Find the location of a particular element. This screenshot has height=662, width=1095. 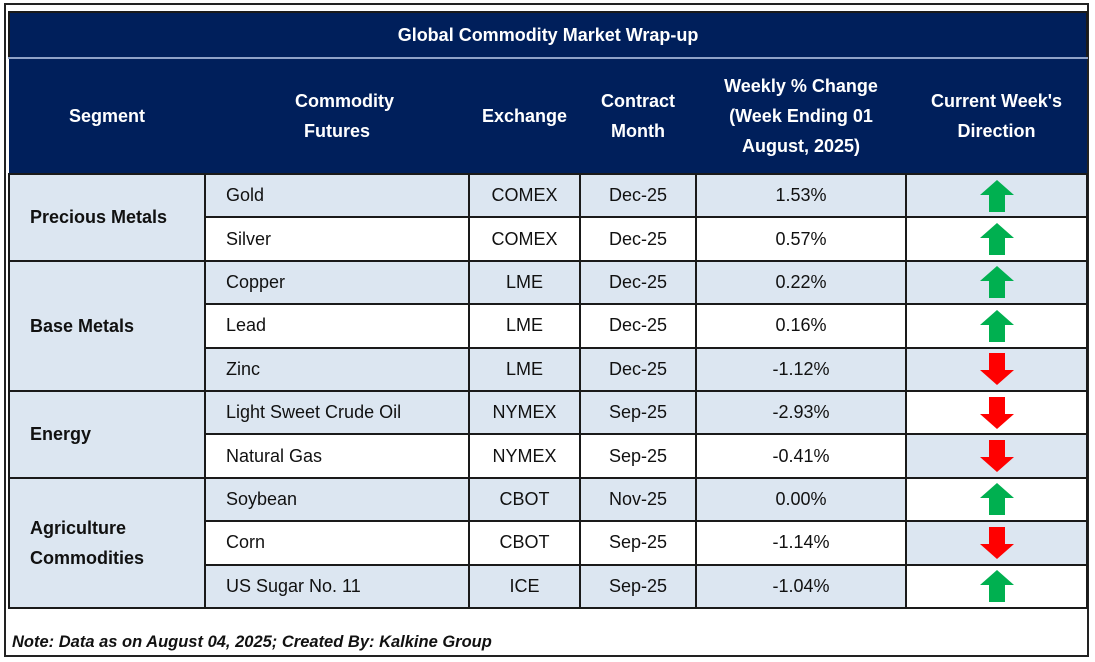

segment-cell: Energy is located at coordinates (107, 434).